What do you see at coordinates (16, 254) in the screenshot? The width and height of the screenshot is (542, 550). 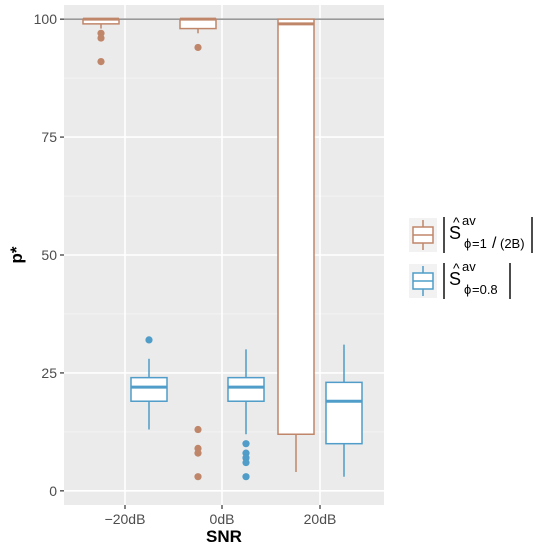 I see `y-axis-title: p*` at bounding box center [16, 254].